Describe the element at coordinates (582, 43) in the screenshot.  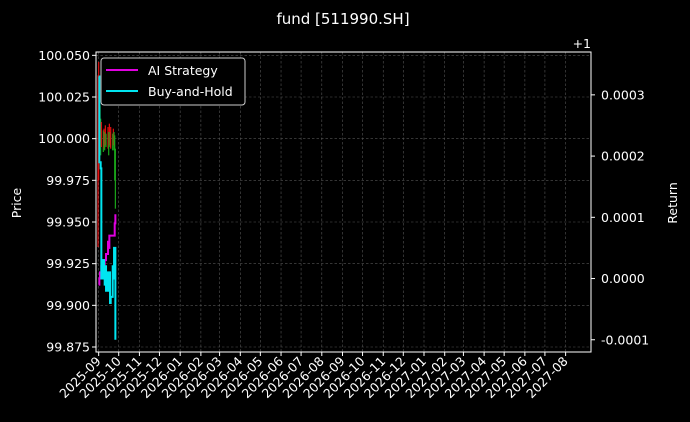
I see `right-axis-offset-label: +1` at that location.